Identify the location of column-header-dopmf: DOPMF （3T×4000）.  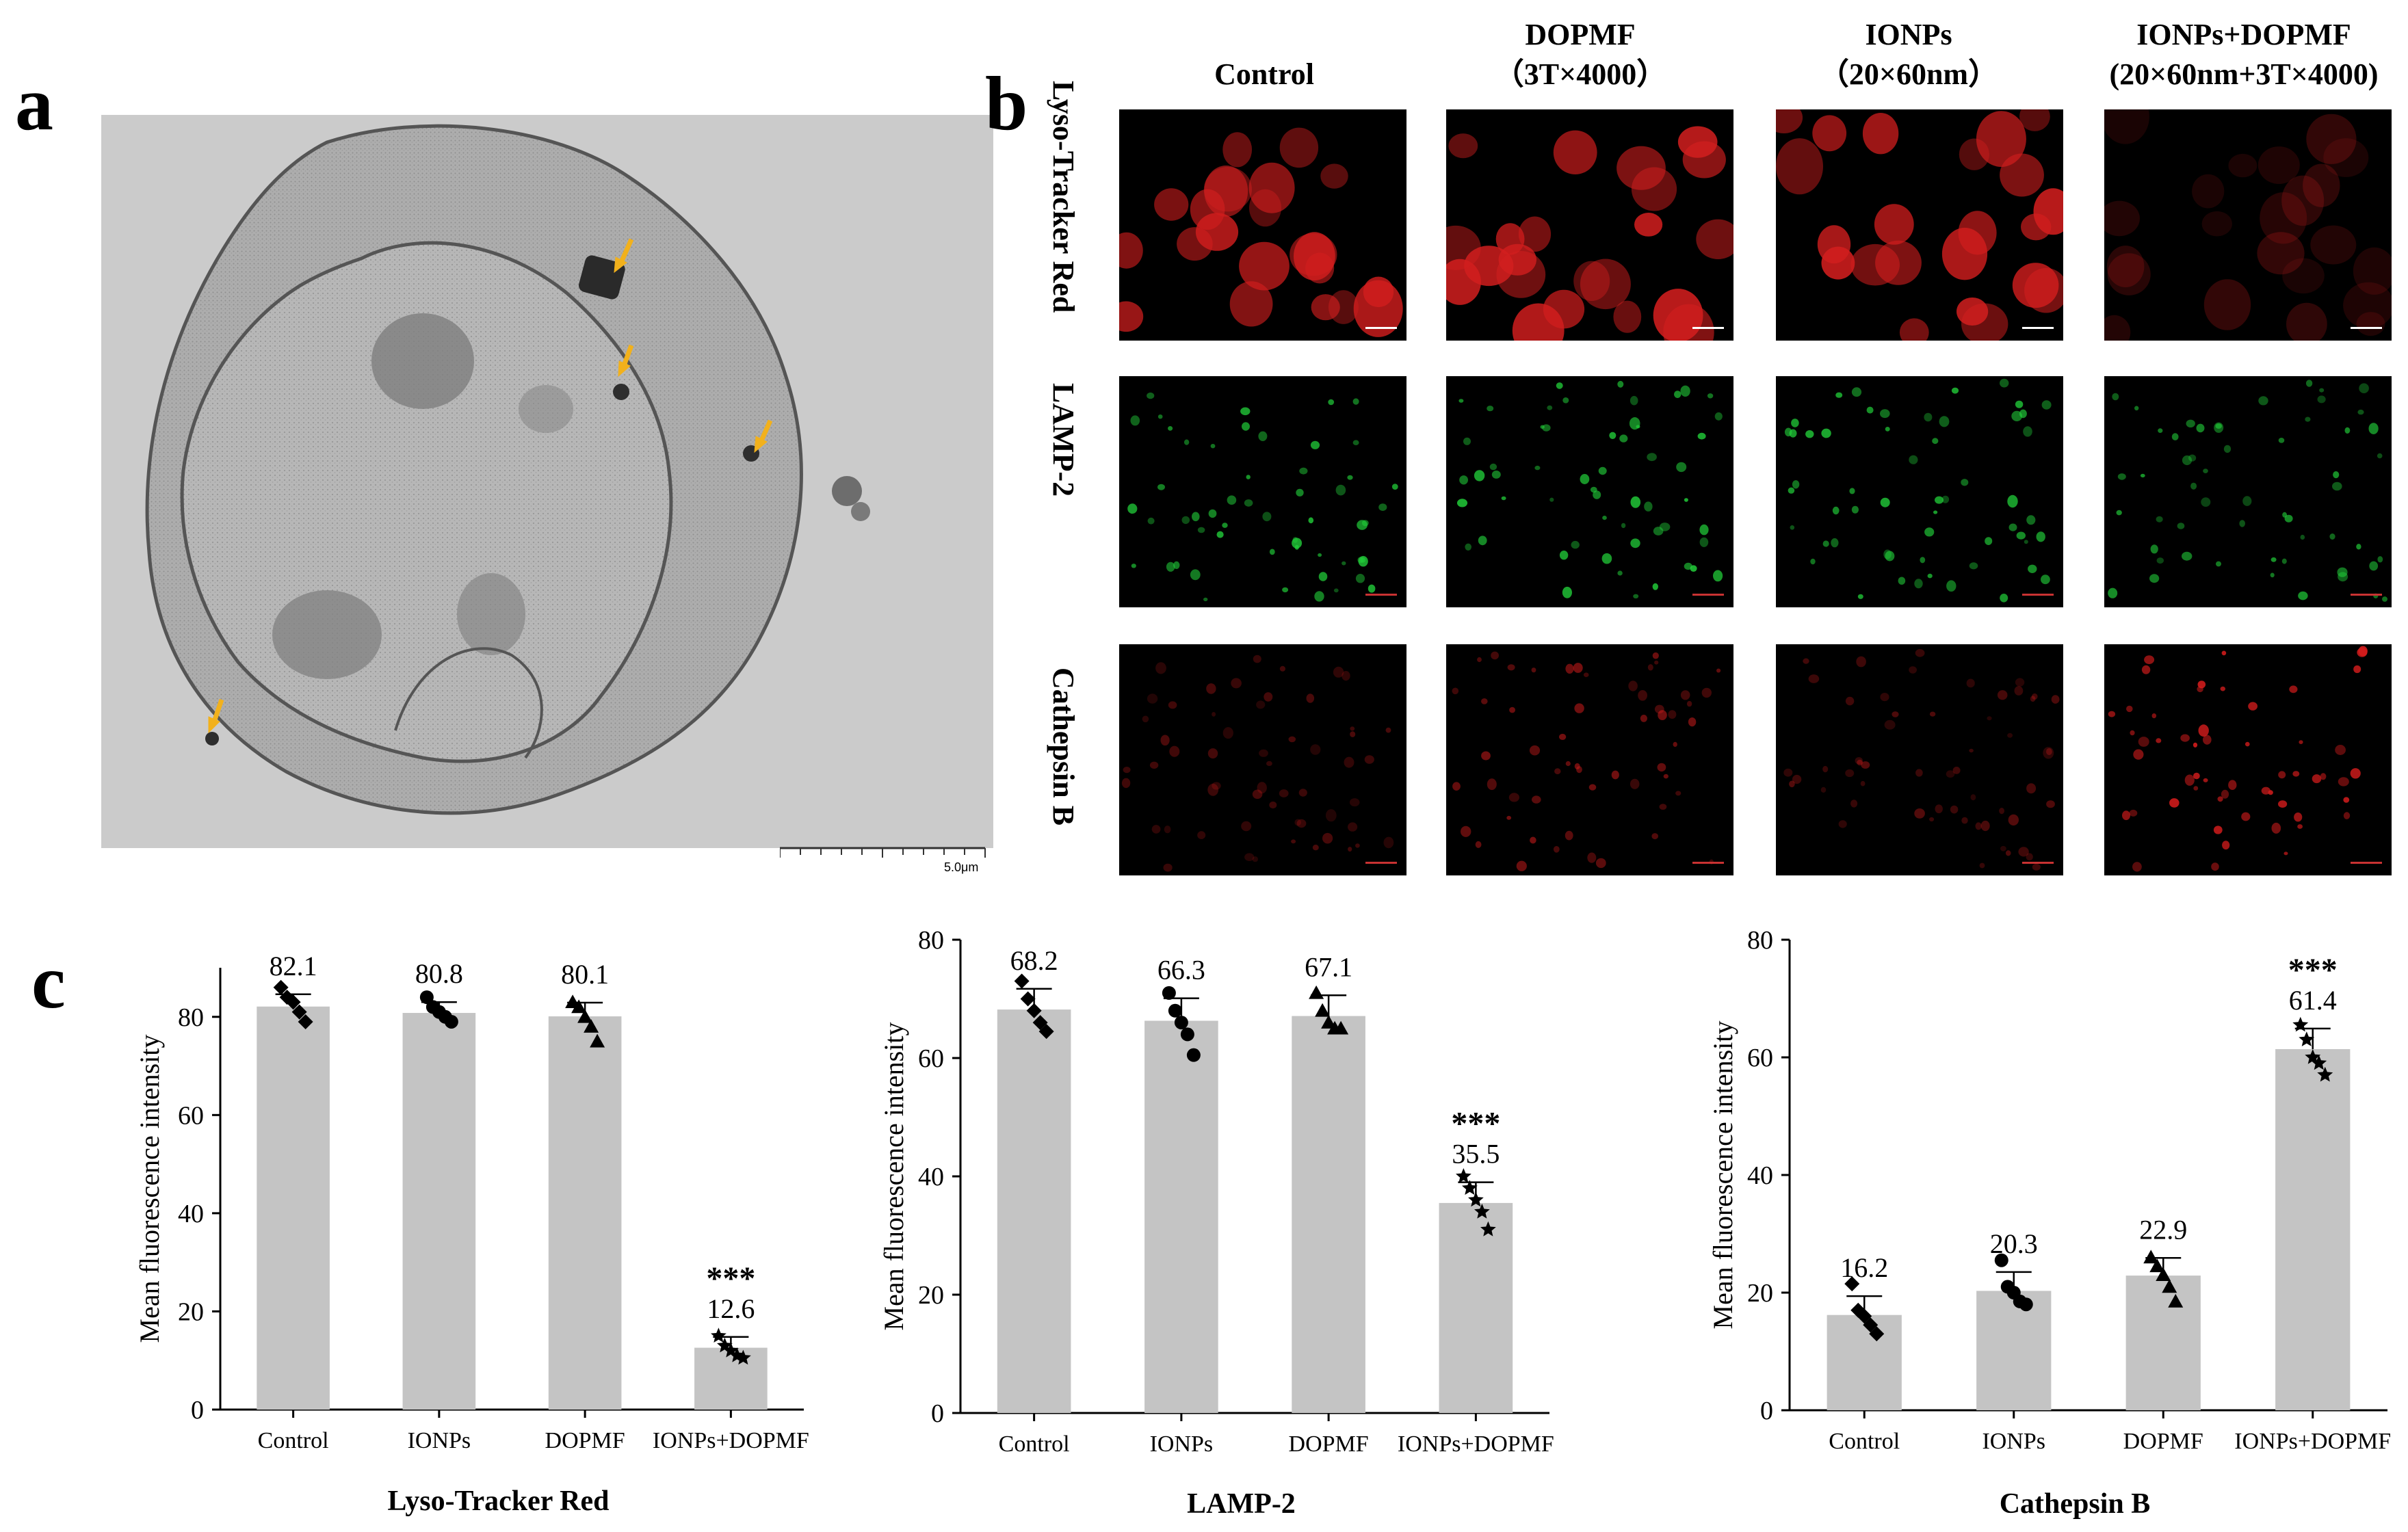
(1580, 54).